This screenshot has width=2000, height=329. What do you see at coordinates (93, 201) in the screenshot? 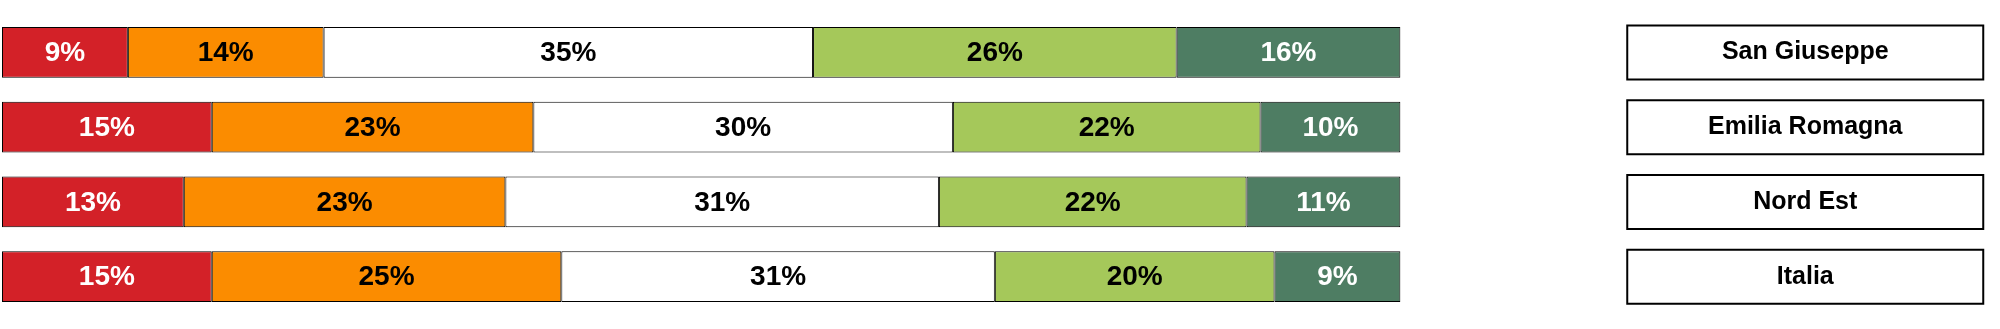
I see `data-label: 13%` at bounding box center [93, 201].